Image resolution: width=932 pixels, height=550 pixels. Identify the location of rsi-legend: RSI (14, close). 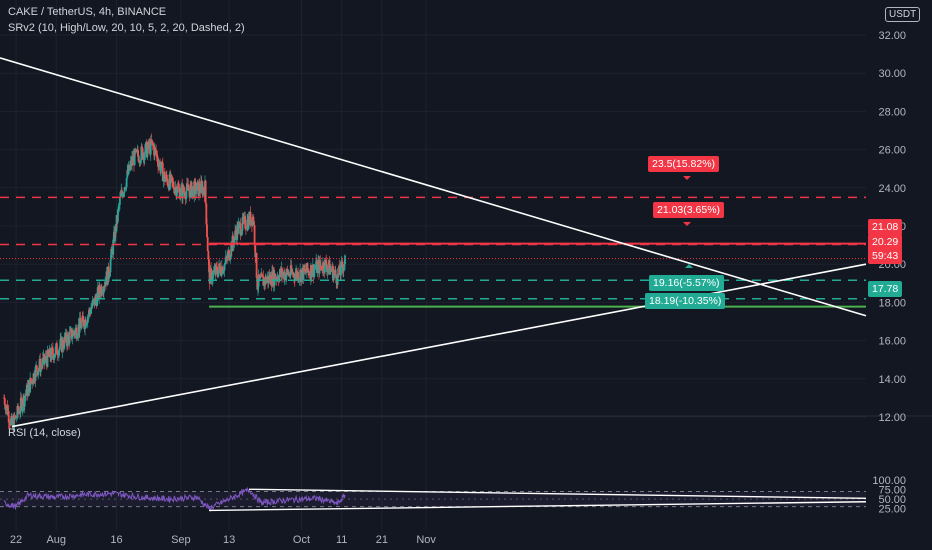
(44, 433).